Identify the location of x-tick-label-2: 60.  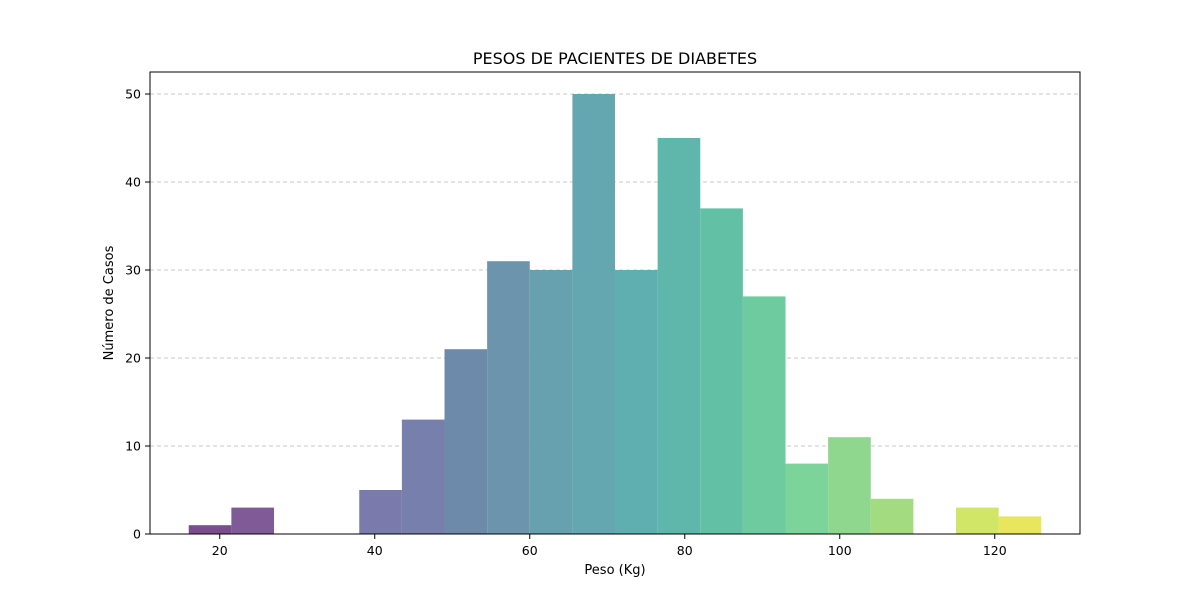
(530, 550).